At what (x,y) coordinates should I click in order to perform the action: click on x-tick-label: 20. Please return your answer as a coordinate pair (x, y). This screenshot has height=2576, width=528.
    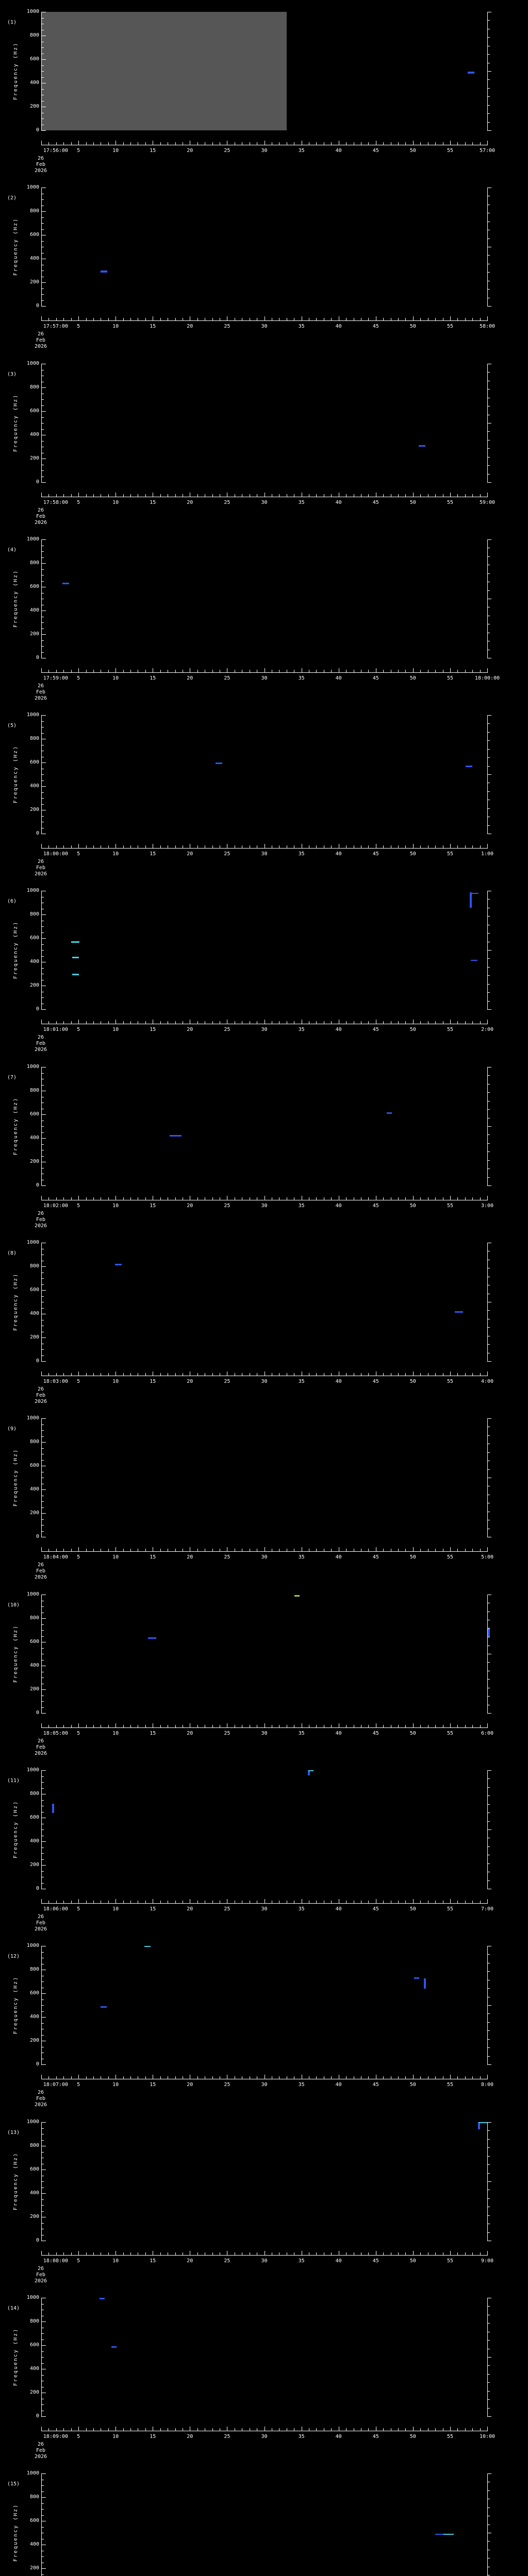
    Looking at the image, I should click on (190, 326).